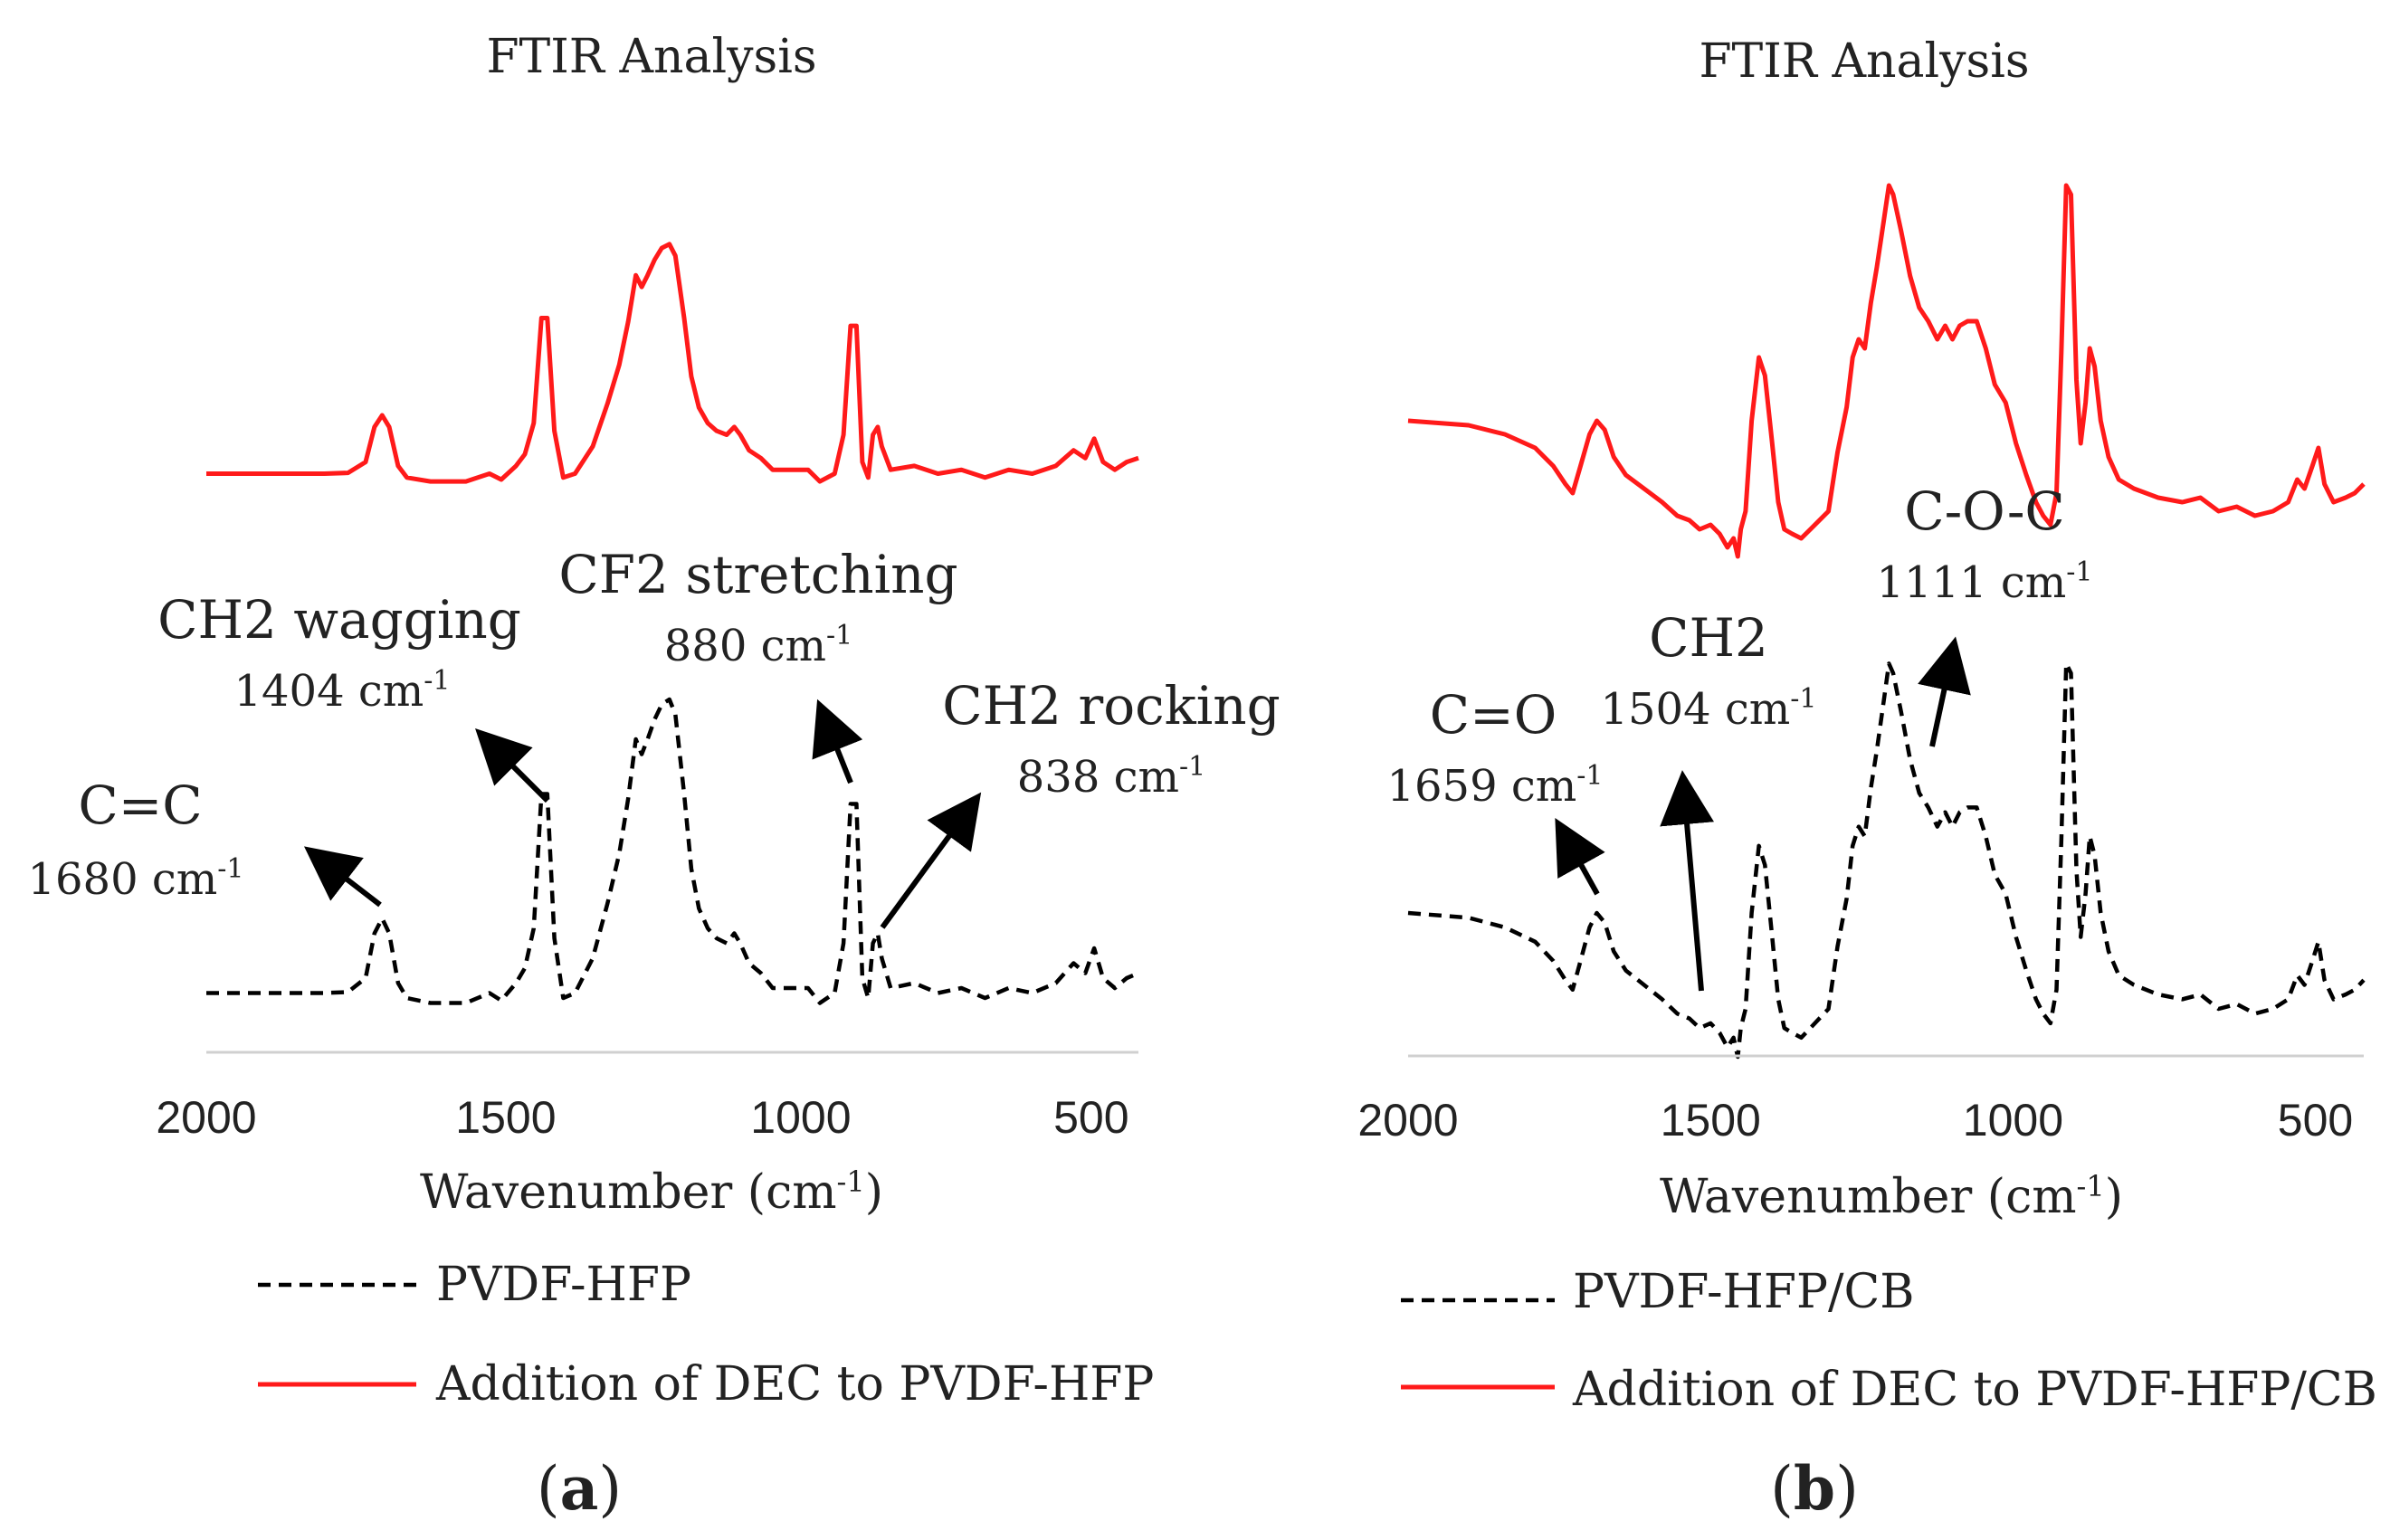  What do you see at coordinates (1891, 1197) in the screenshot?
I see `panel-b-x-axis-label: Wavenumber (cm-1)` at bounding box center [1891, 1197].